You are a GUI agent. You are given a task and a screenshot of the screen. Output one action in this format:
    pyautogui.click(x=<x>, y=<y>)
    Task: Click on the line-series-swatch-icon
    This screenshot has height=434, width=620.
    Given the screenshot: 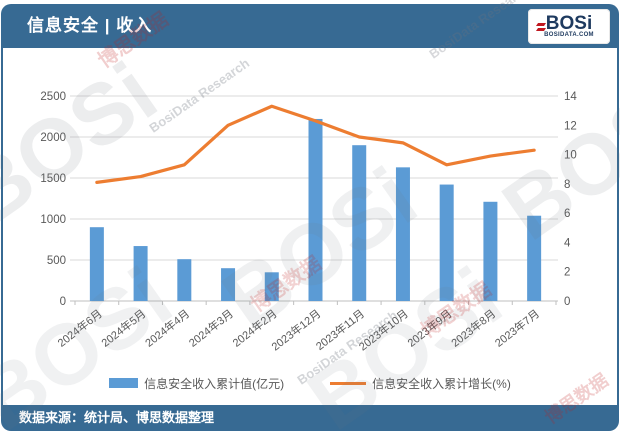 What is the action you would take?
    pyautogui.click(x=348, y=383)
    